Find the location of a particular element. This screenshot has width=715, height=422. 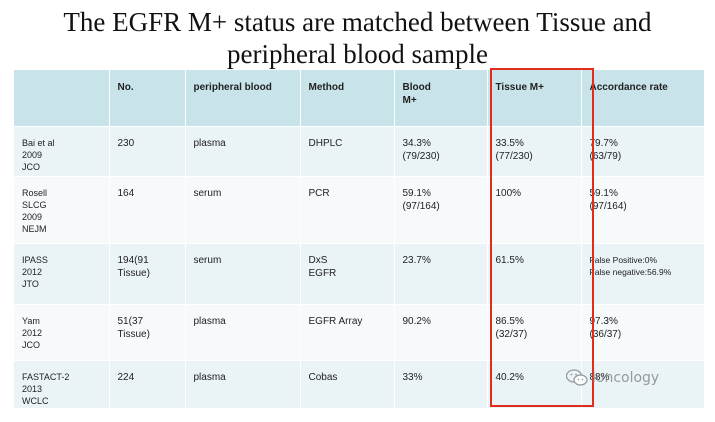

cell-accordance-rate: False Positive:0% False negative:56.9% is located at coordinates (643, 273).